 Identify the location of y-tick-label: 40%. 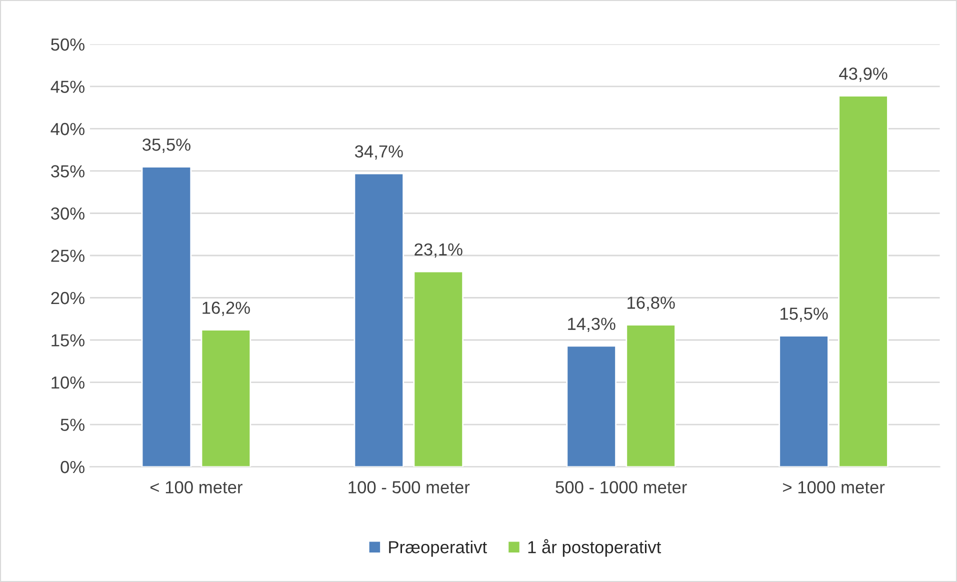
(67, 129).